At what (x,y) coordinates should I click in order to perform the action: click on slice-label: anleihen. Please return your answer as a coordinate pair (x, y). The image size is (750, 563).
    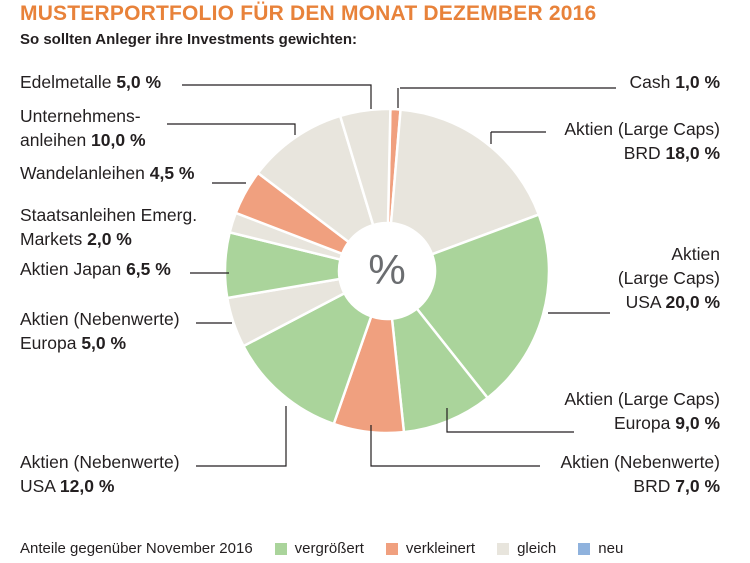
    Looking at the image, I should click on (53, 140).